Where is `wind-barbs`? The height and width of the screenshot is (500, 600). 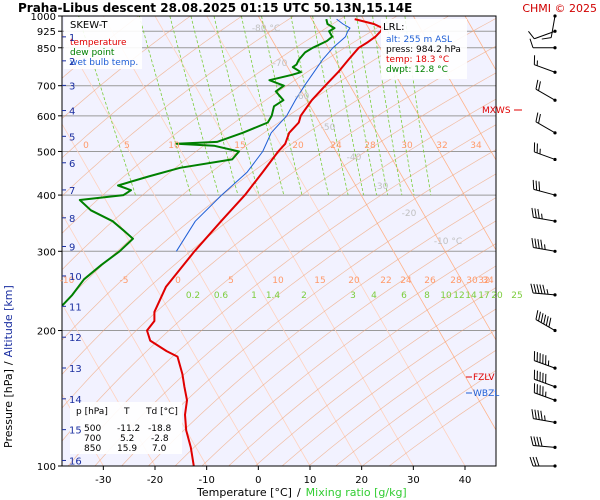 wind-barbs is located at coordinates (542, 241).